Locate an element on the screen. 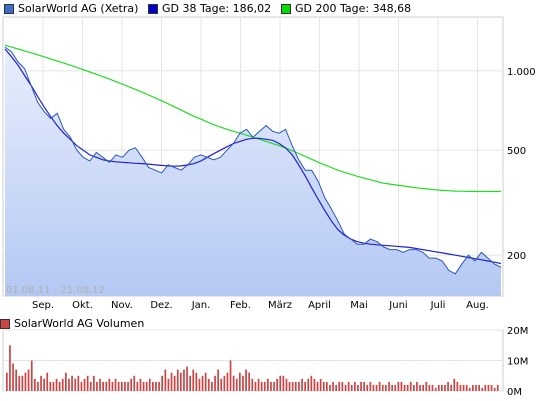  legend-swatch-gd38 is located at coordinates (153, 8).